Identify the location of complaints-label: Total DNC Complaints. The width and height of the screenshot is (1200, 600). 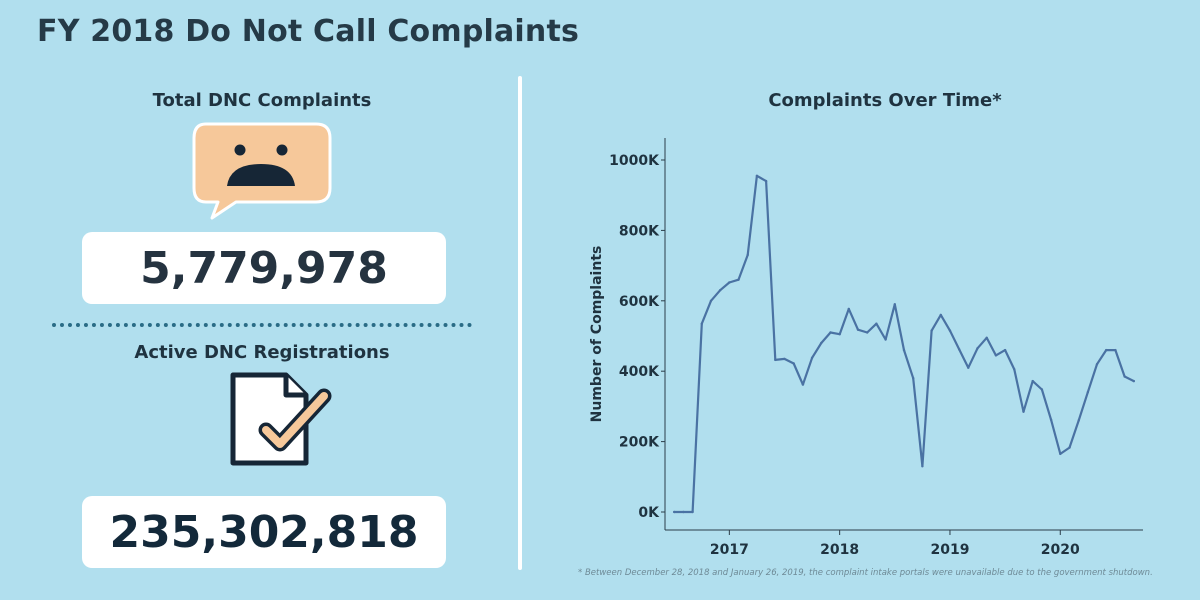
(262, 100).